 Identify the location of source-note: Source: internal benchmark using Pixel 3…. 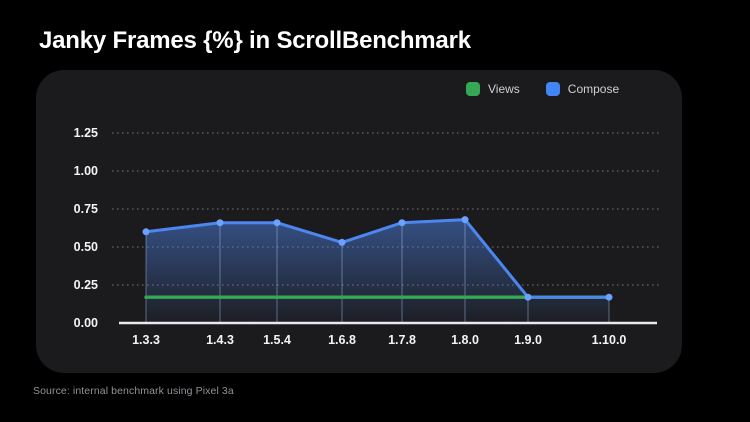
(133, 391).